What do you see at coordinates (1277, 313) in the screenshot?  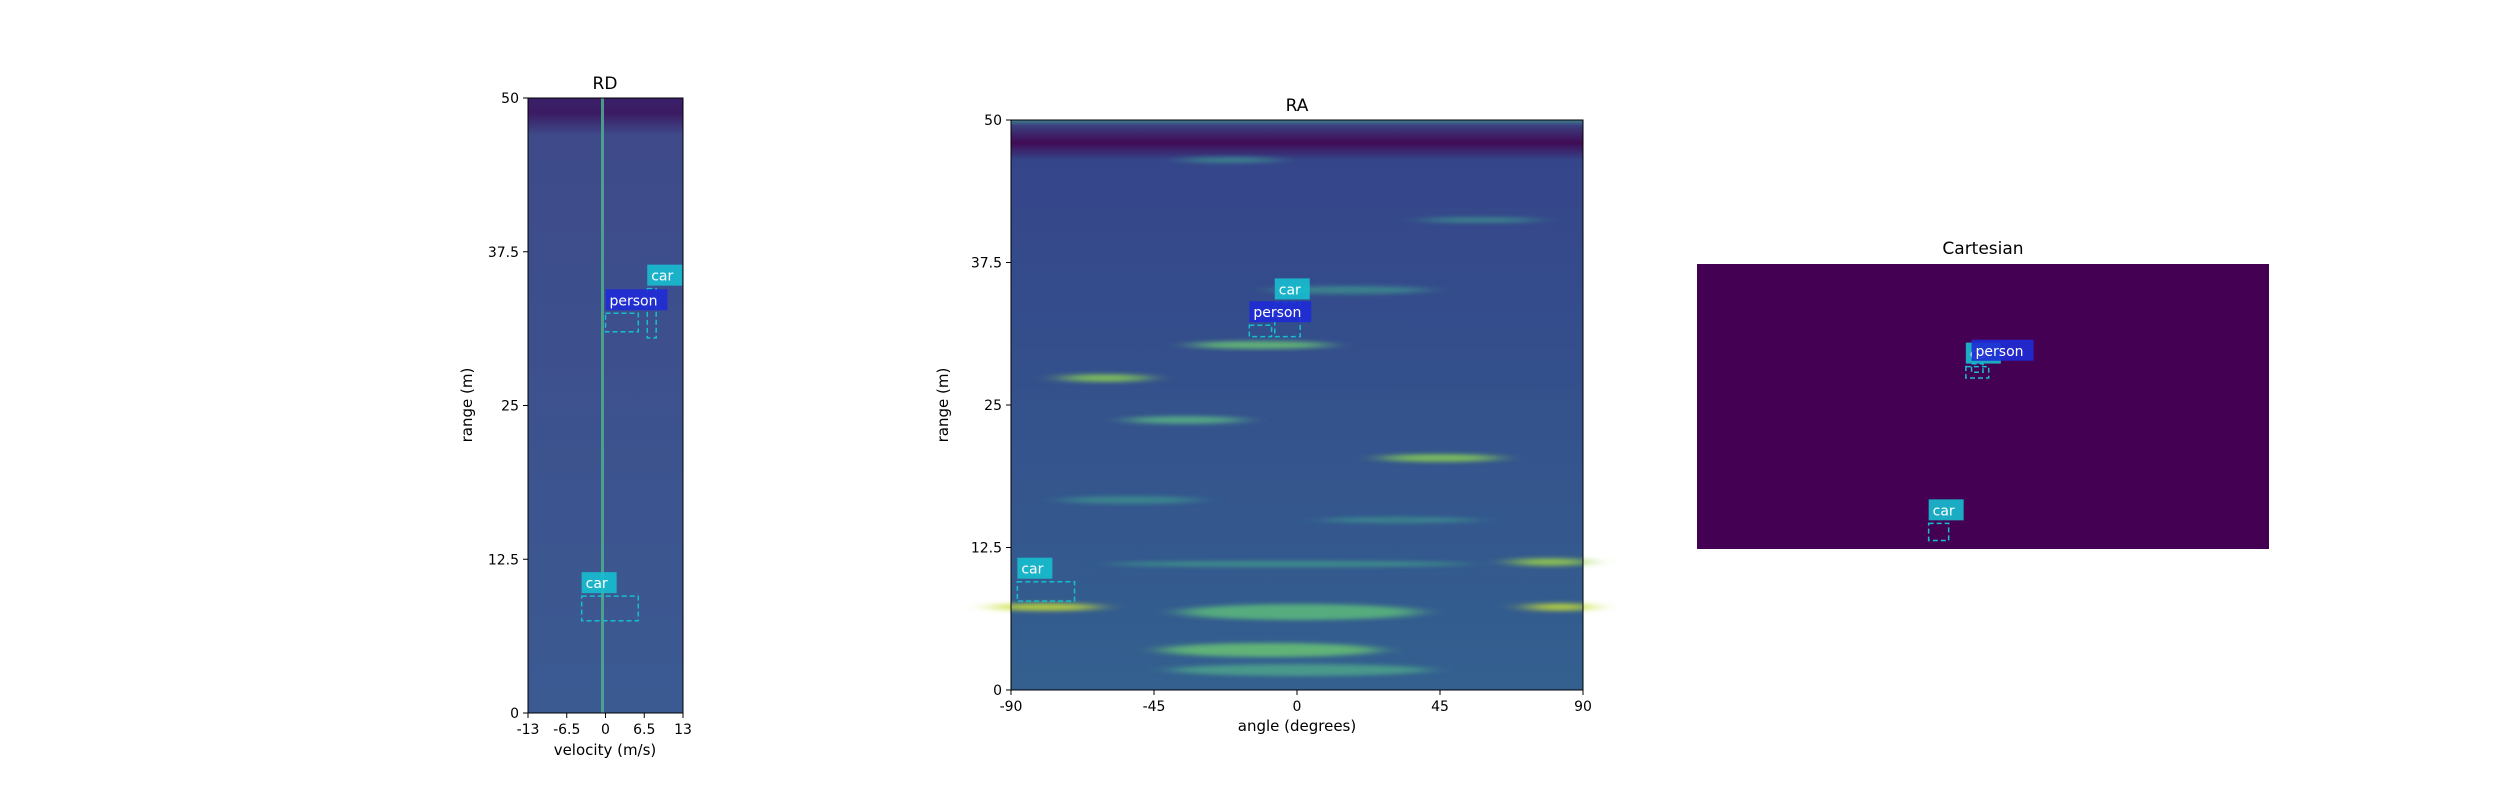 I see `ra-box-label: person` at bounding box center [1277, 313].